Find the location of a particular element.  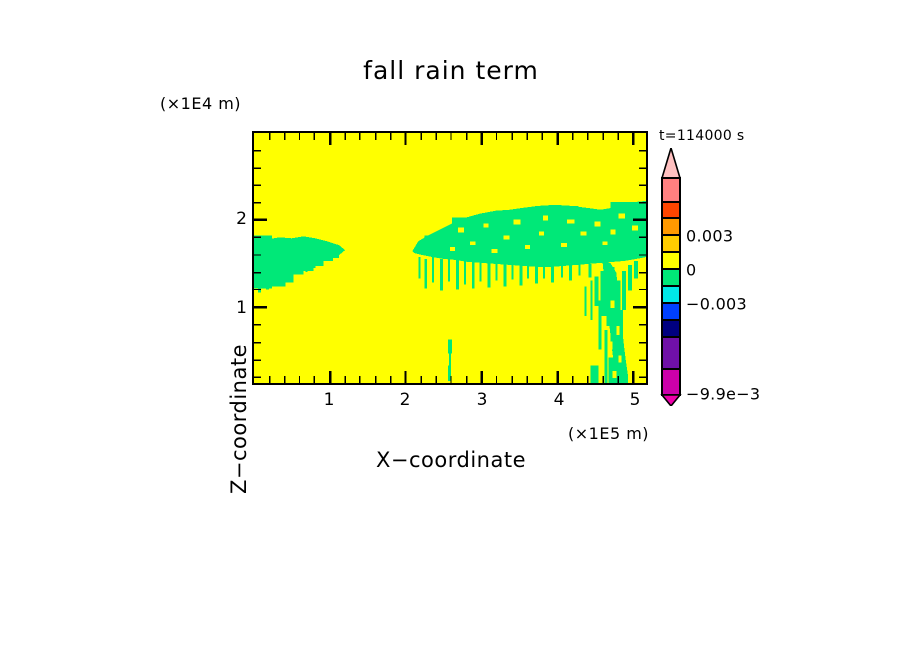

x-tick-labels: 1 2 3 4 5 is located at coordinates (452, 402).